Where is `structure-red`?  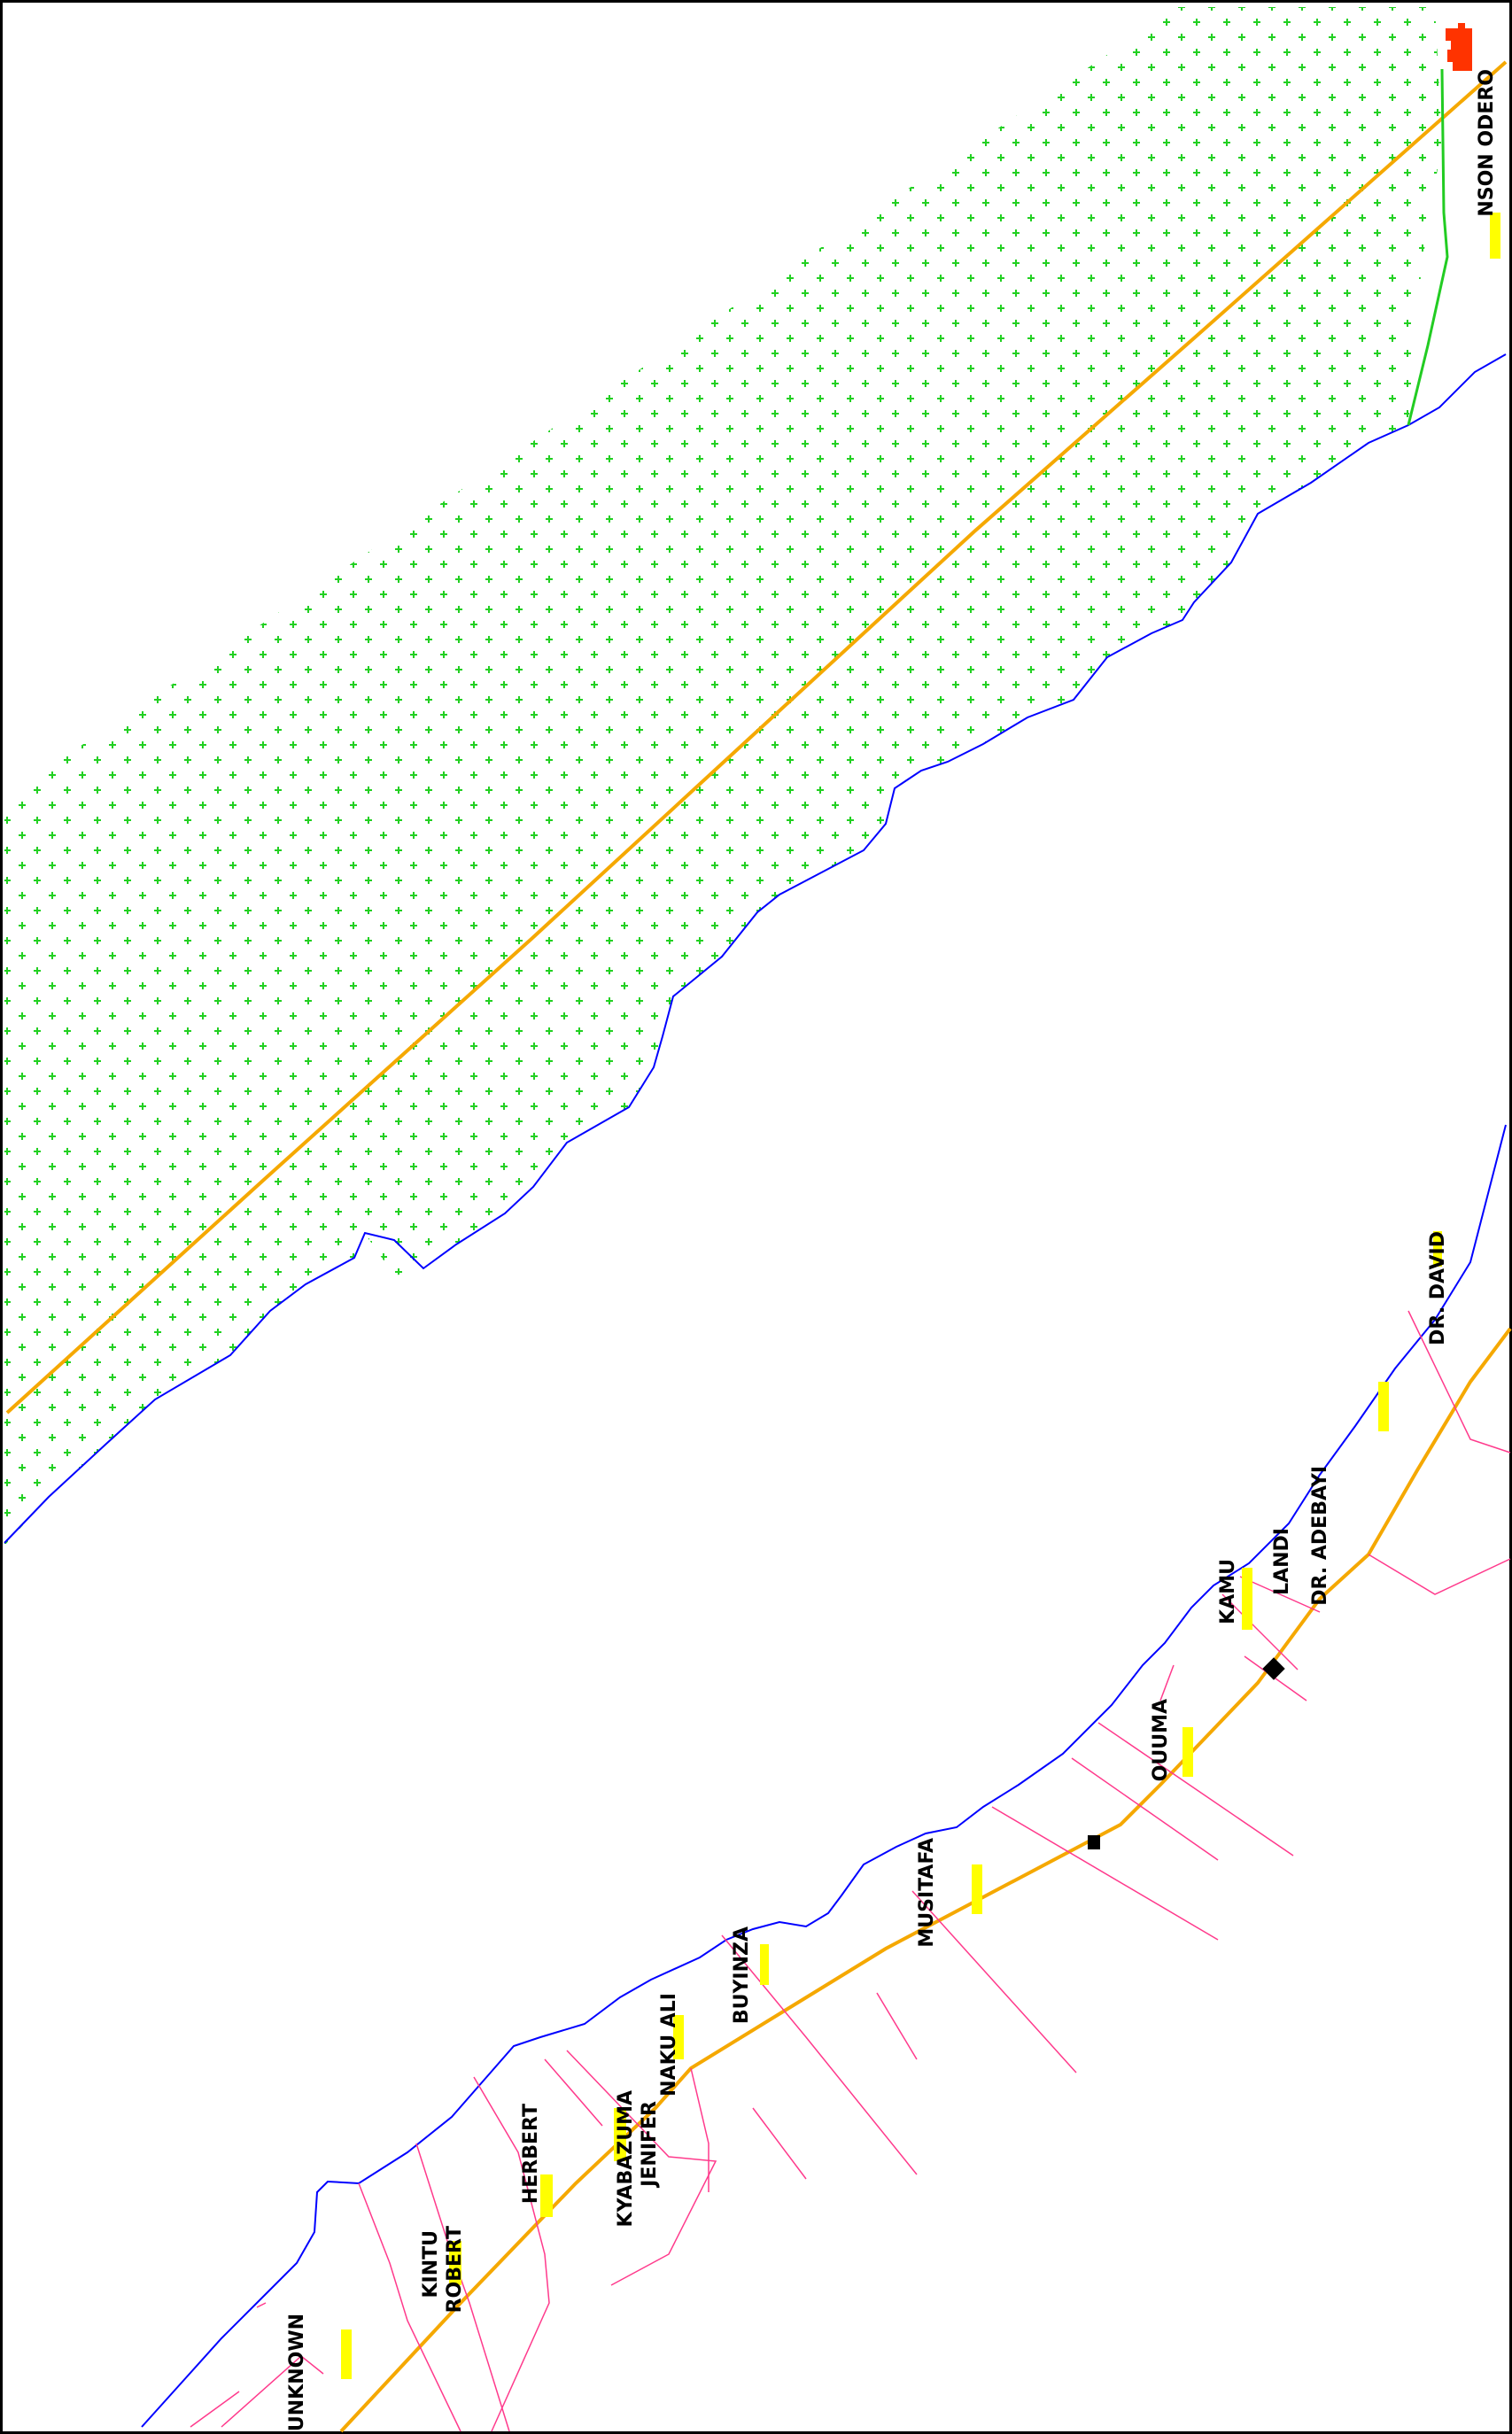
structure-red is located at coordinates (1459, 47).